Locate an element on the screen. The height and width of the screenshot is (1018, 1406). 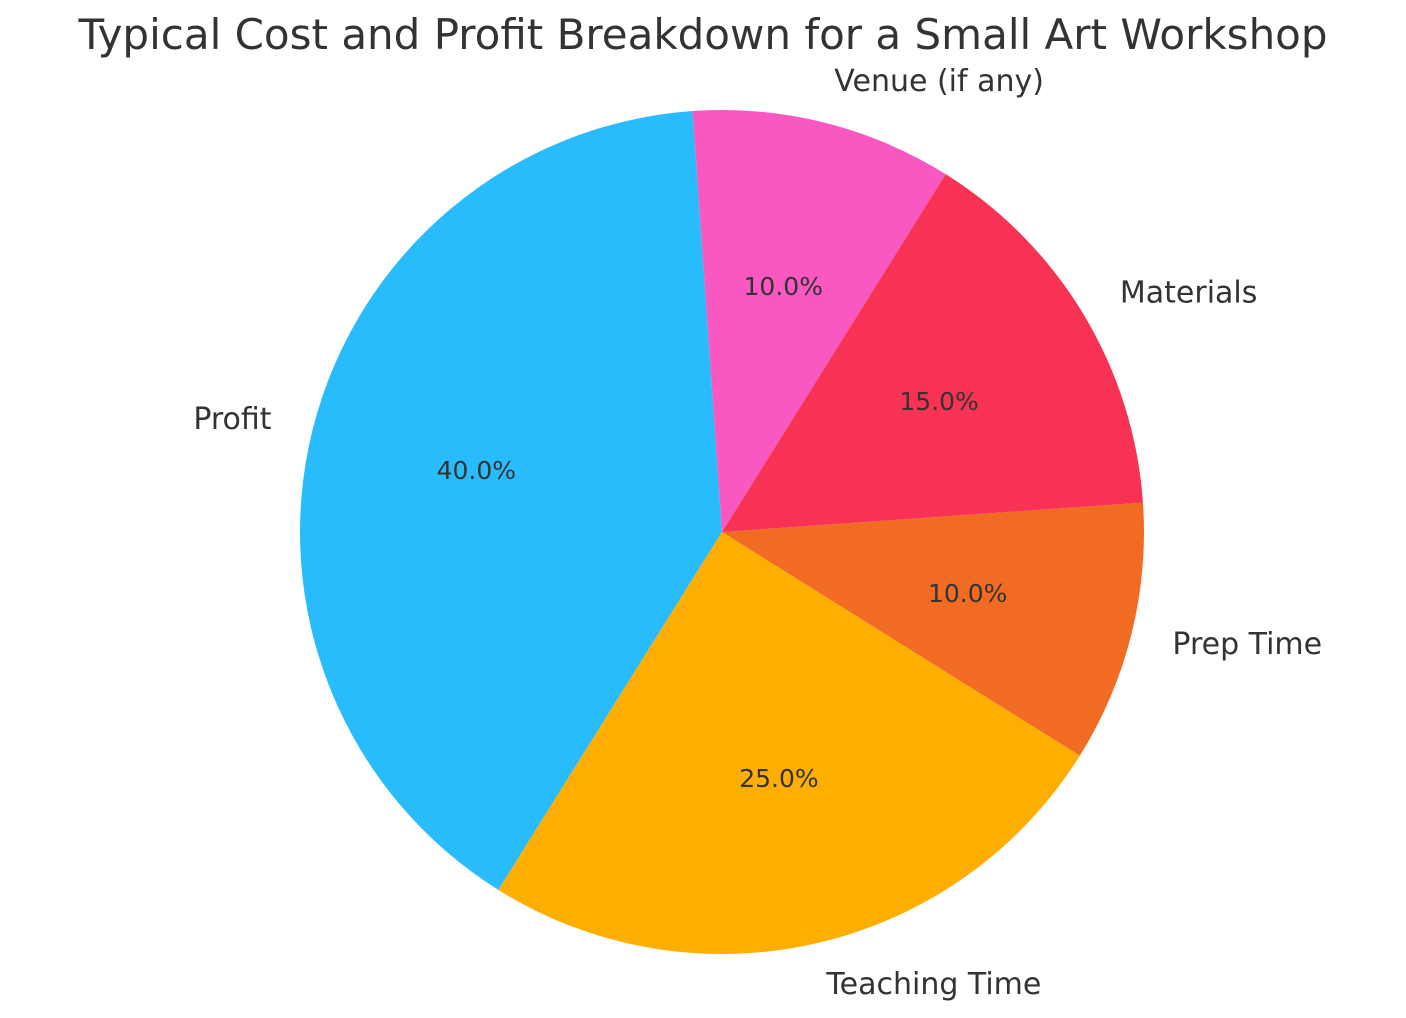
pie-slice-venue-if-any is located at coordinates (819, 320).